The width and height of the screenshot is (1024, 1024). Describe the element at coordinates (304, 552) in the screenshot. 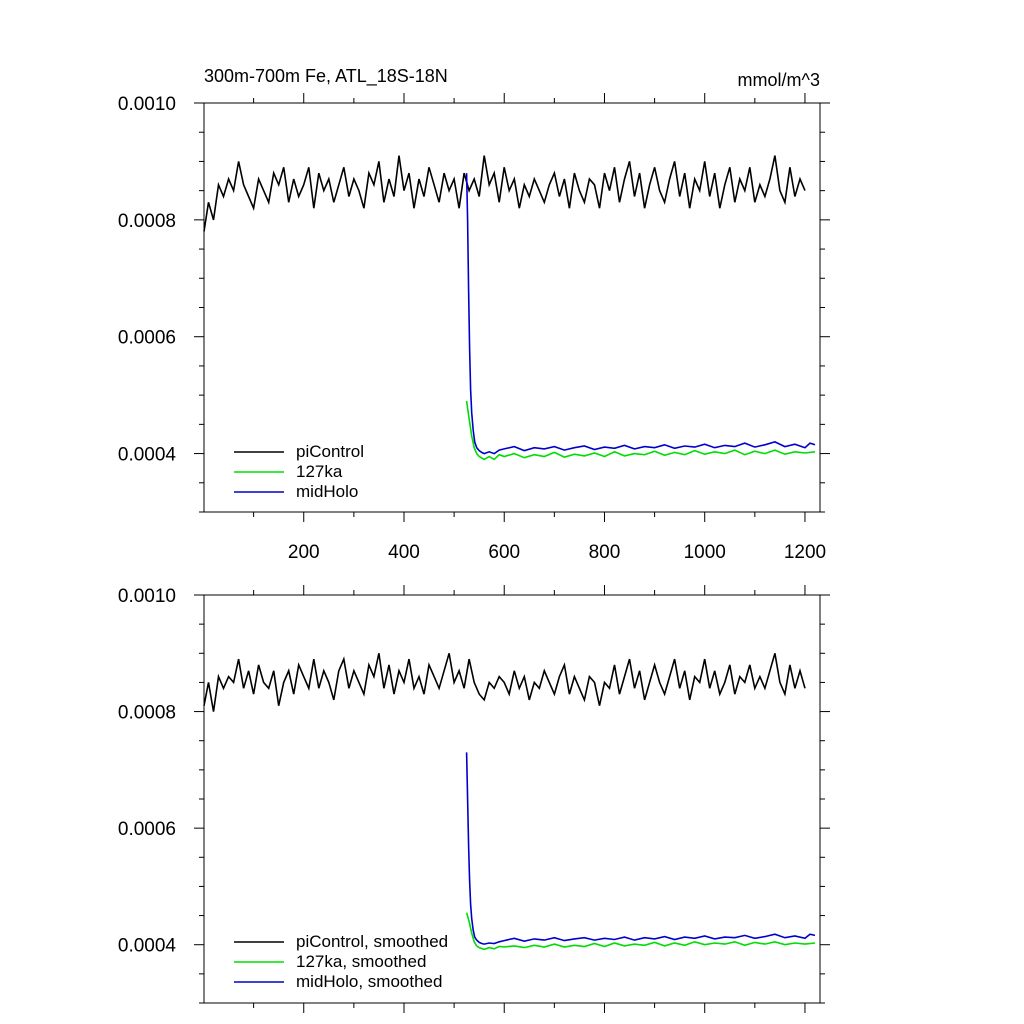

I see `x-tick-label: 200` at that location.